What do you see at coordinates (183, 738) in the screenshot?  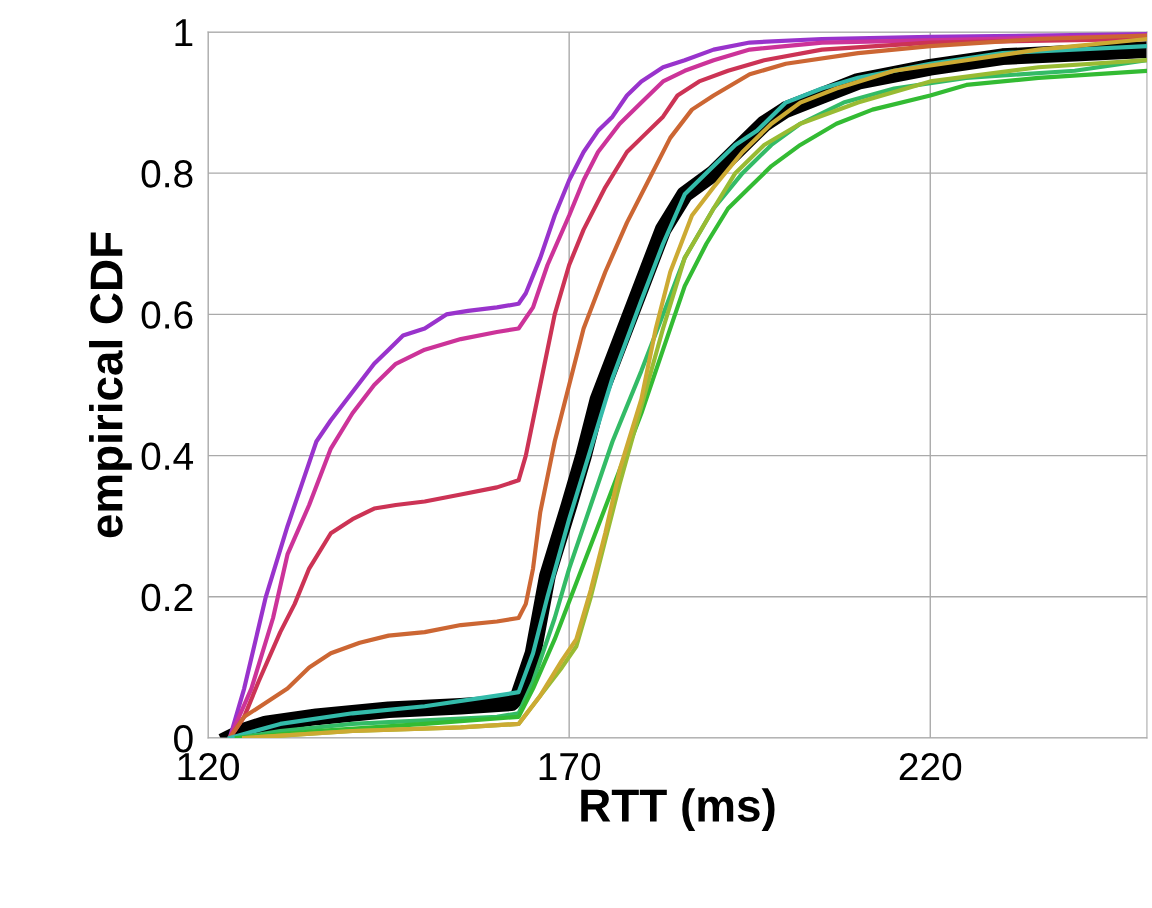 I see `y-tick-label: 0` at bounding box center [183, 738].